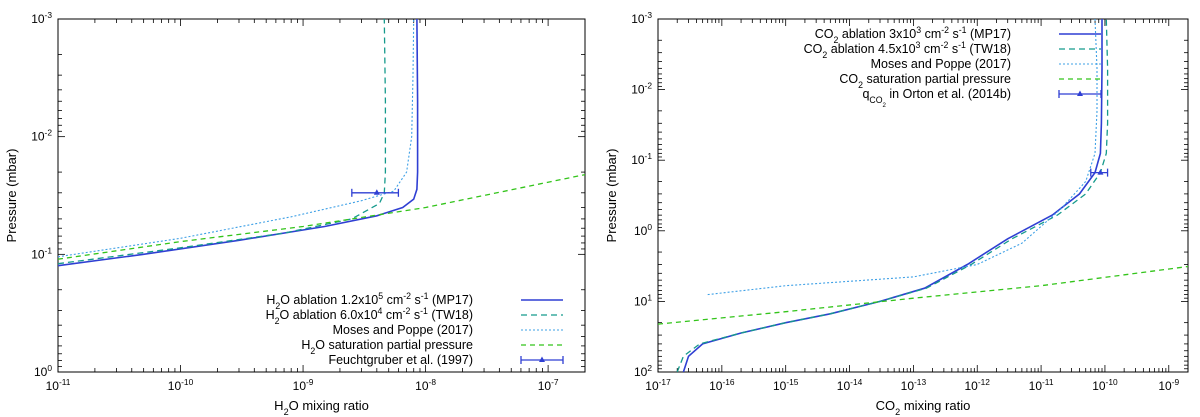  I want to click on legend-label: CO2 ablation 3x103 cm-2 s-1 (MP17), so click(913, 35).